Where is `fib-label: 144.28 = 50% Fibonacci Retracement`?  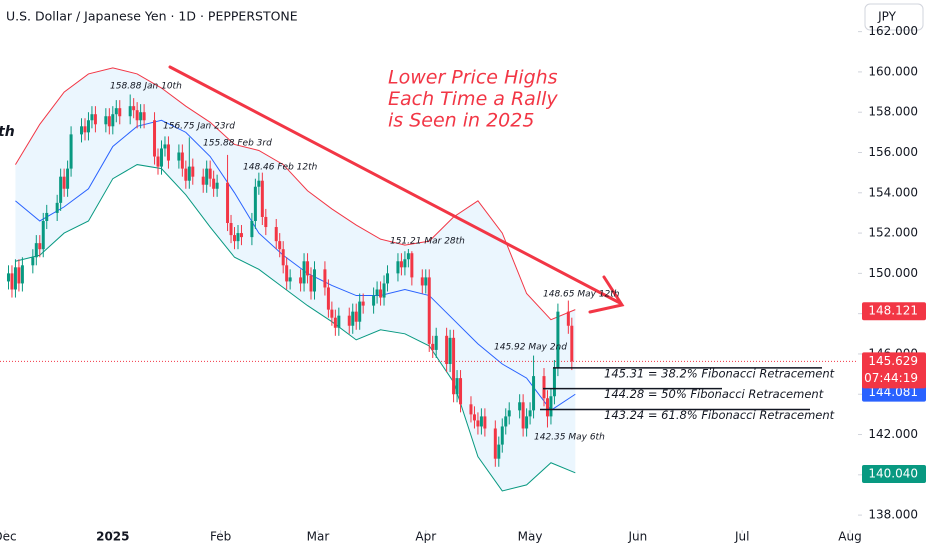
fib-label: 144.28 = 50% Fibonacci Retracement is located at coordinates (714, 394).